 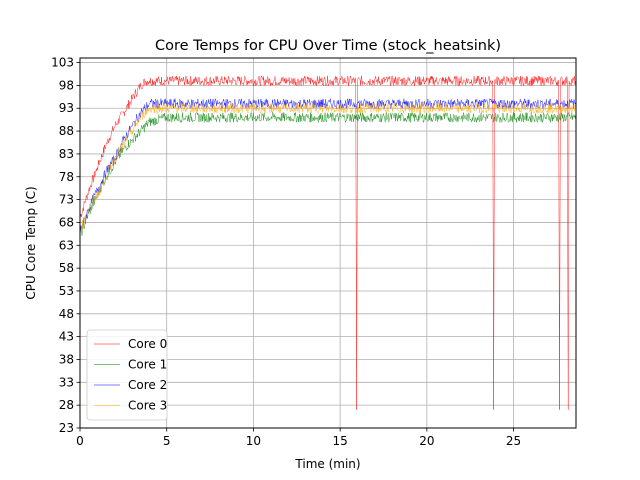 What do you see at coordinates (66, 314) in the screenshot?
I see `y-tick-label: 48` at bounding box center [66, 314].